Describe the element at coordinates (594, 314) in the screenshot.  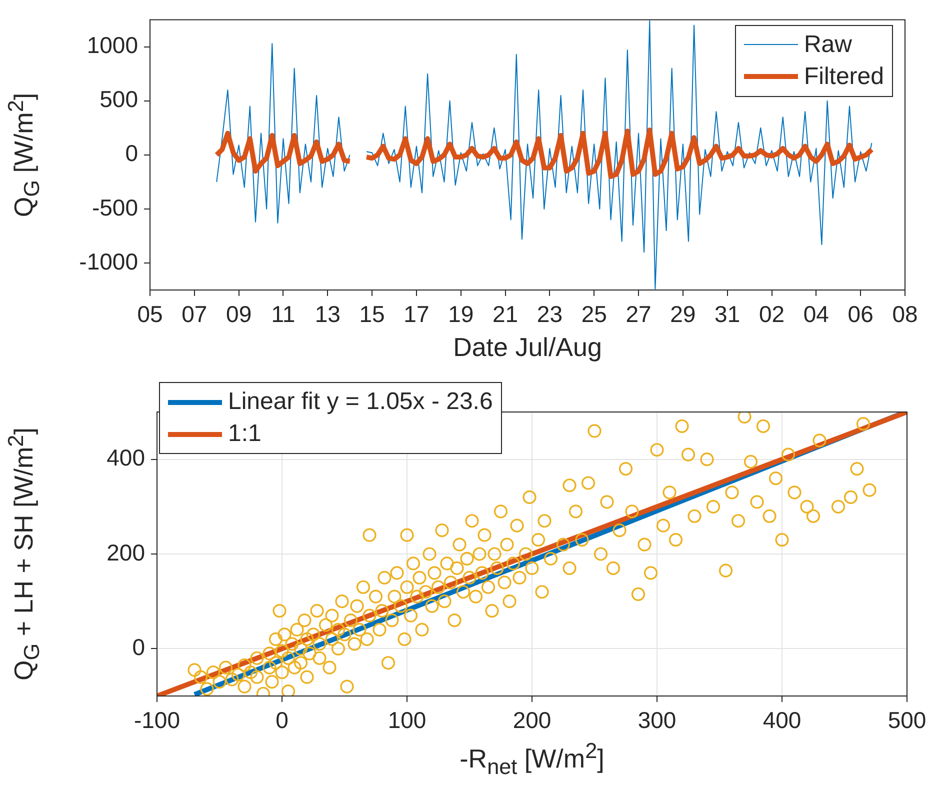
I see `x-tick-label: 25` at that location.